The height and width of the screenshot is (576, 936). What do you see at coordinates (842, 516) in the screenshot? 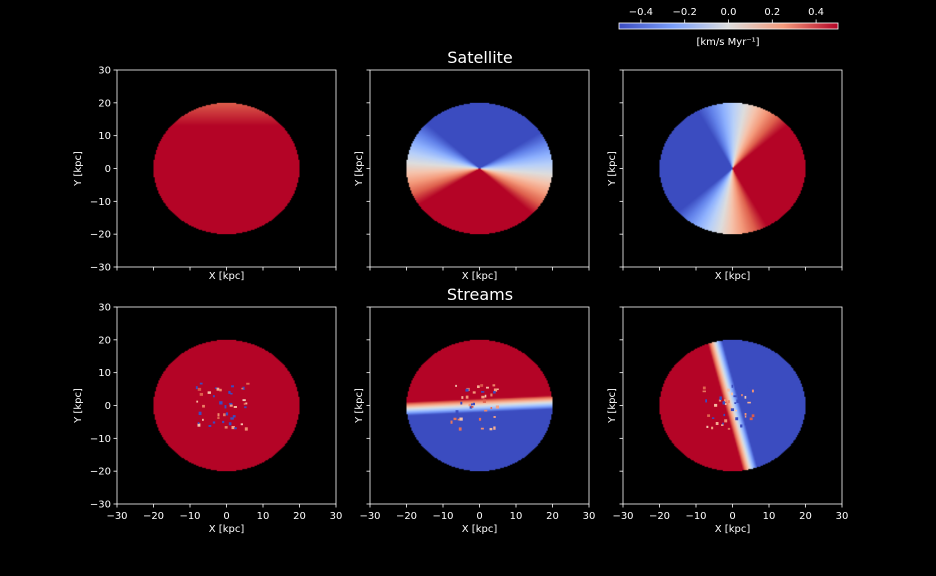
I see `x-tick-label: 30` at bounding box center [842, 516].